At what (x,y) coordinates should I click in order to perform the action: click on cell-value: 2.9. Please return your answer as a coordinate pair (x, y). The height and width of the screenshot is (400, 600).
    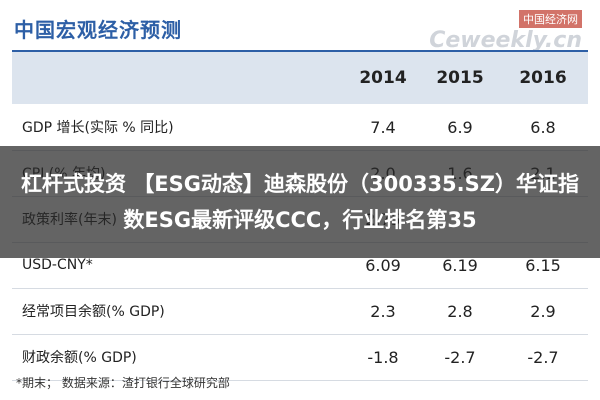
    Looking at the image, I should click on (543, 311).